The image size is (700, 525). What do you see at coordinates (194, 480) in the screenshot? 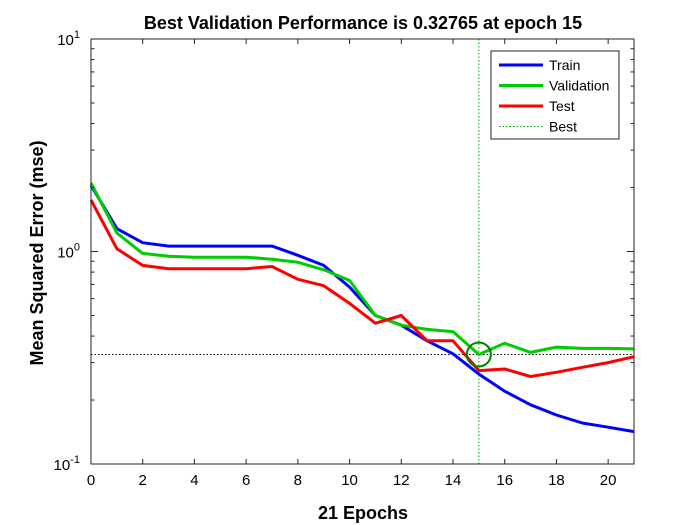
I see `x-tick-label: 4` at bounding box center [194, 480].